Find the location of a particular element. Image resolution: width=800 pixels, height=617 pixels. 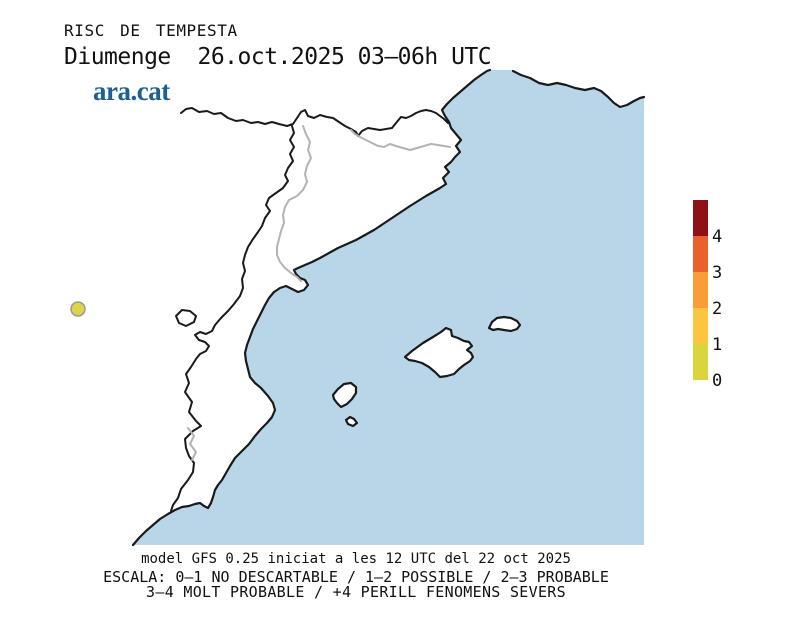

formentera-island is located at coordinates (351, 421).